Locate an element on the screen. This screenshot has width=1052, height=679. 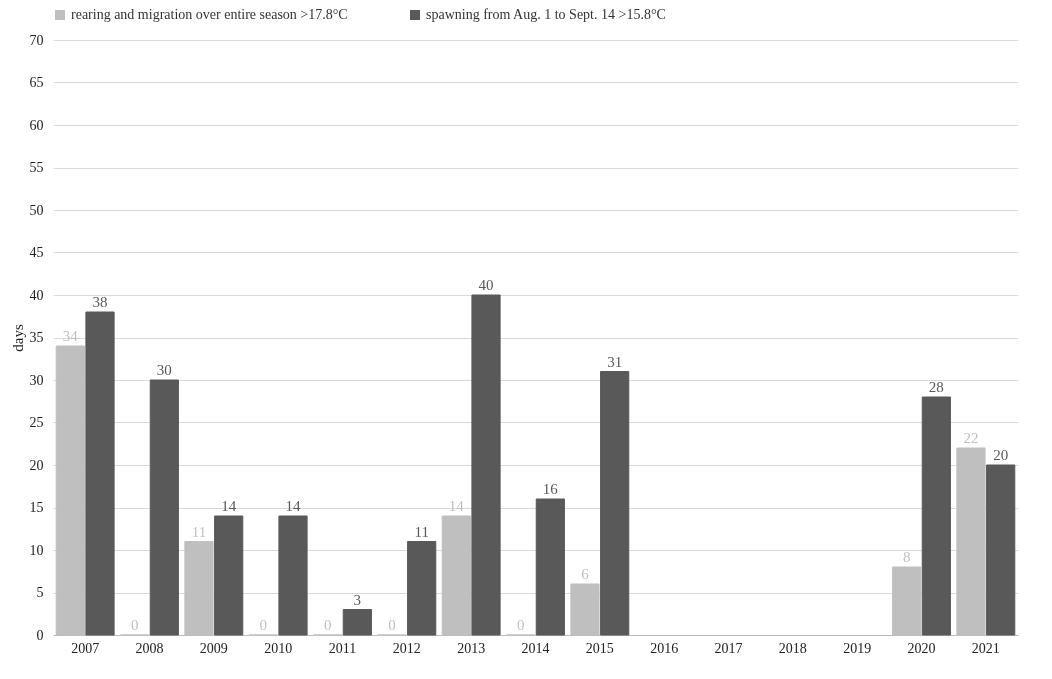
data-label: 28 is located at coordinates (936, 387).